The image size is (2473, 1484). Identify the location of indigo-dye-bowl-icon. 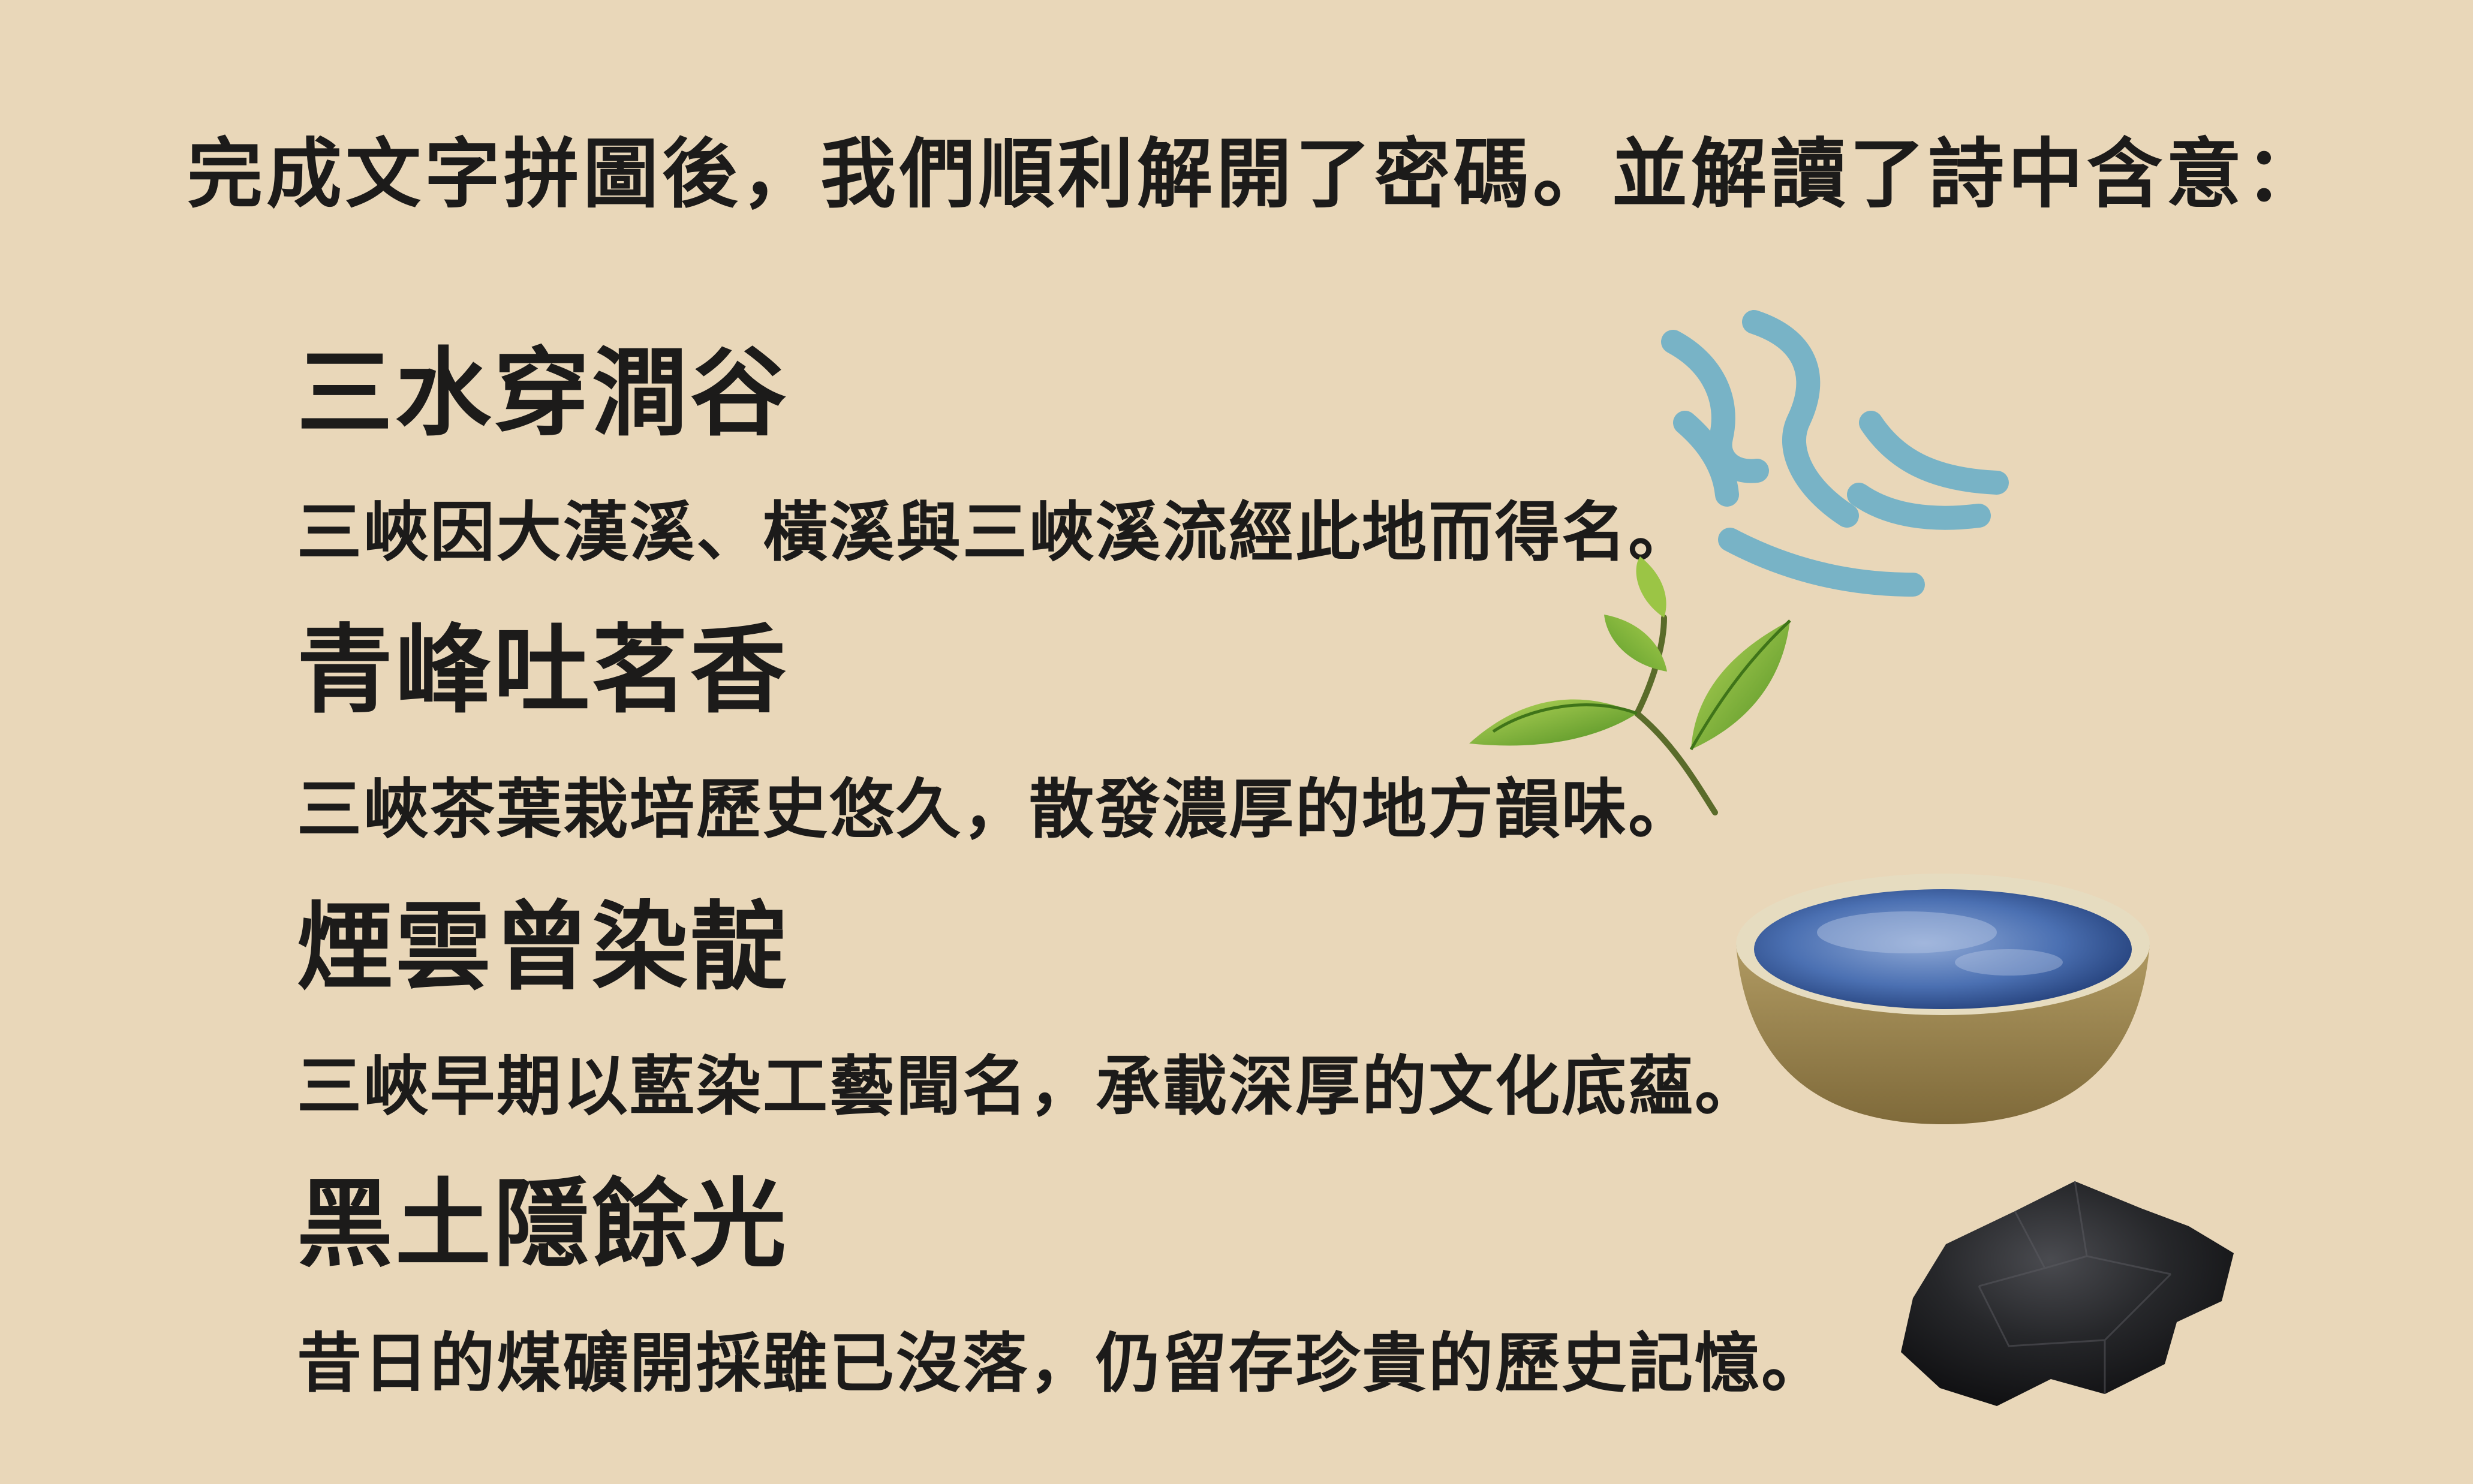
(1943, 998).